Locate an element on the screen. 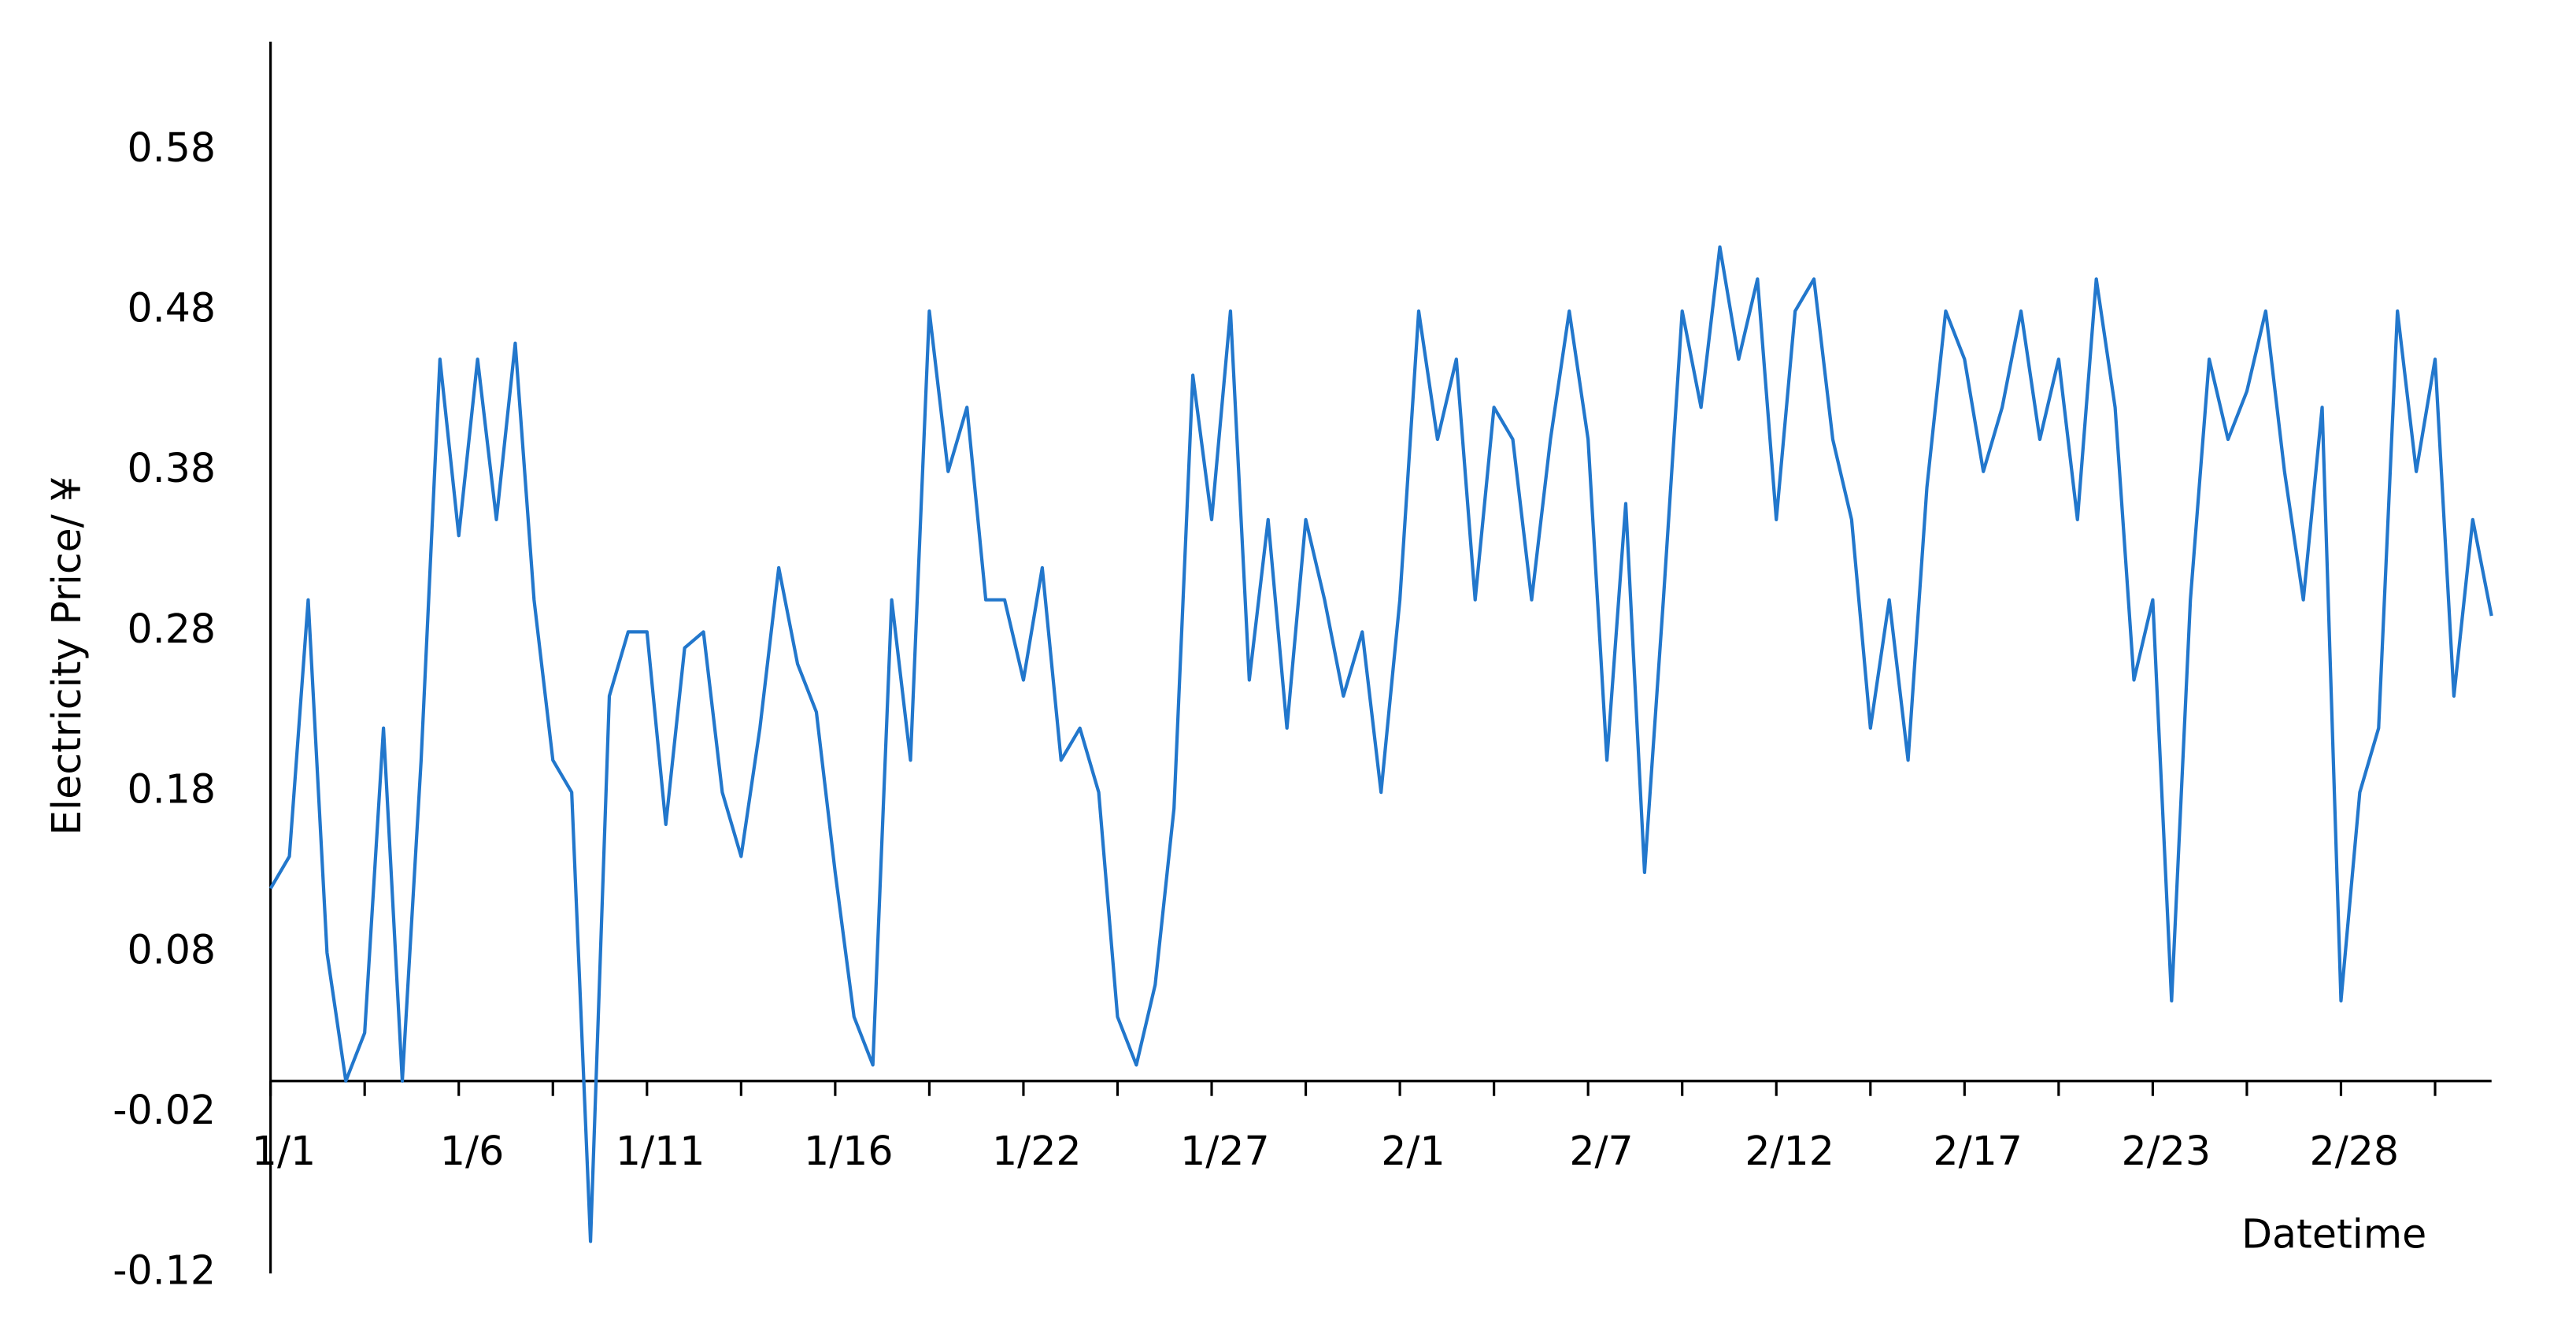 Image resolution: width=2576 pixels, height=1334 pixels. x-tick-label: 1/11 is located at coordinates (660, 1151).